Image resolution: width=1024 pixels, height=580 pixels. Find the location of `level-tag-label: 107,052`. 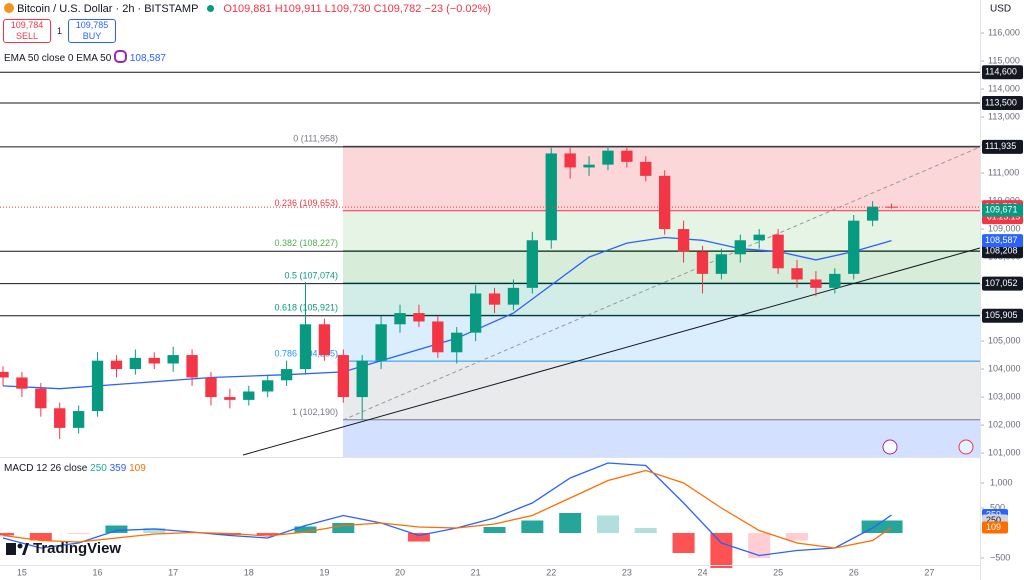

level-tag-label: 107,052 is located at coordinates (1001, 283).